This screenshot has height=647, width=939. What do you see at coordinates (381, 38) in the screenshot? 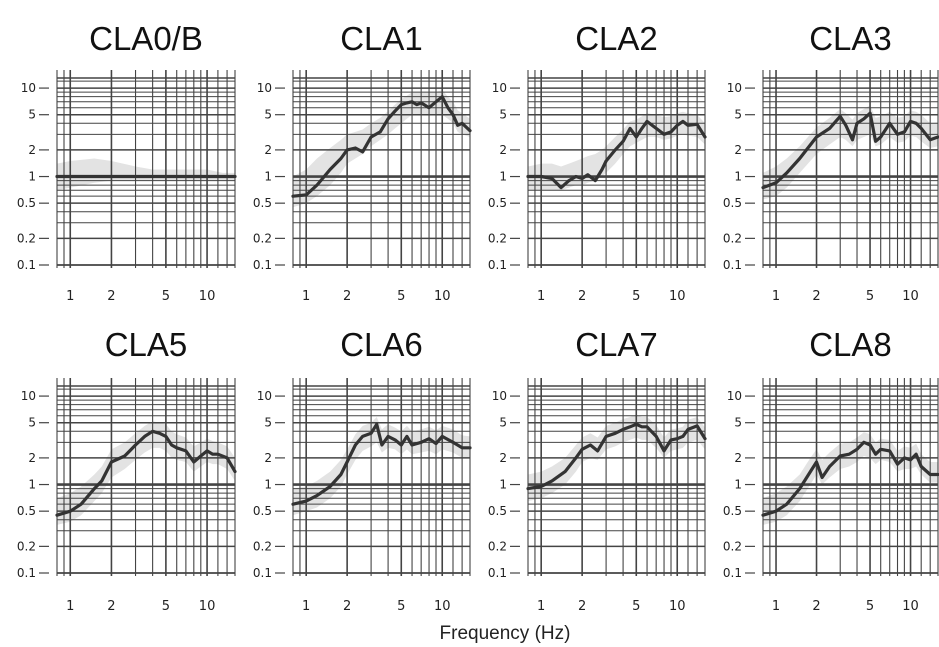
I see `panel-title: CLA1` at bounding box center [381, 38].